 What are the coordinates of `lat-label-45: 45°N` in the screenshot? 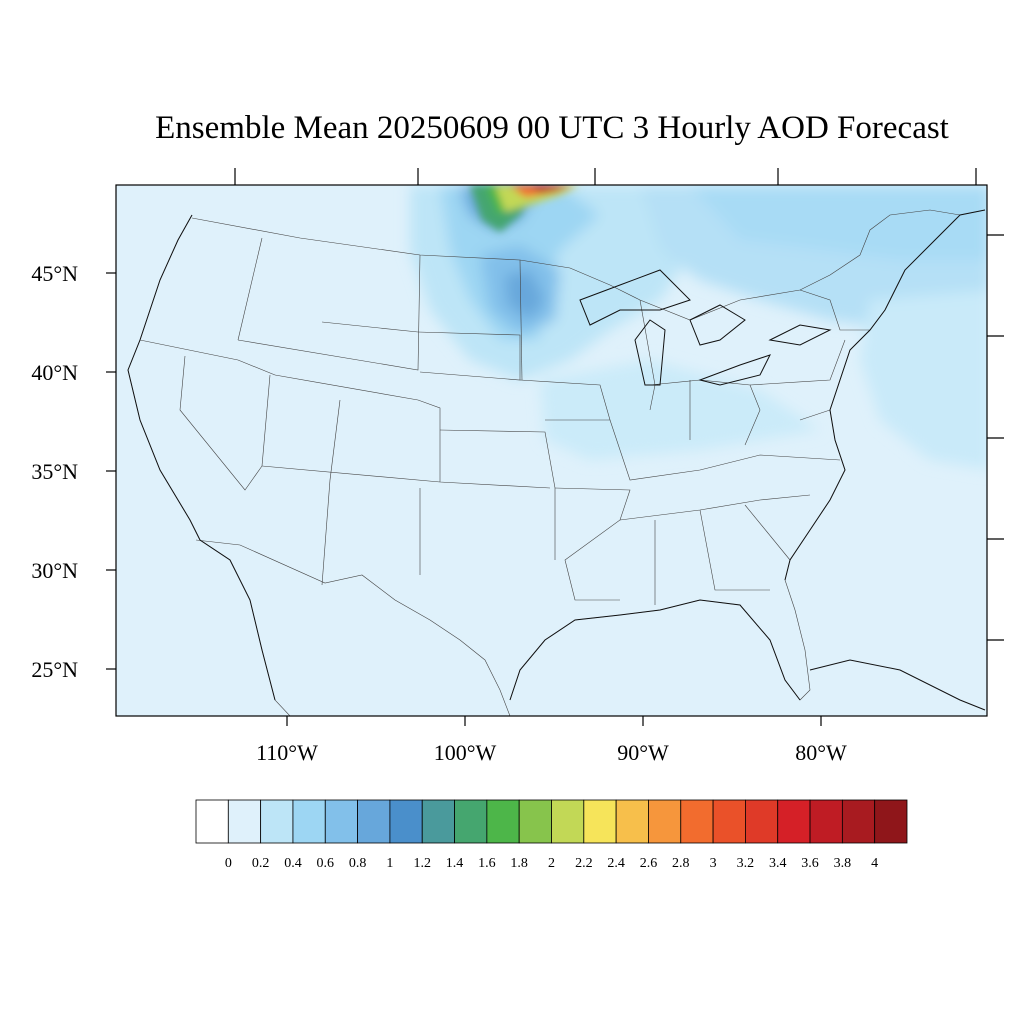 It's located at (54, 273).